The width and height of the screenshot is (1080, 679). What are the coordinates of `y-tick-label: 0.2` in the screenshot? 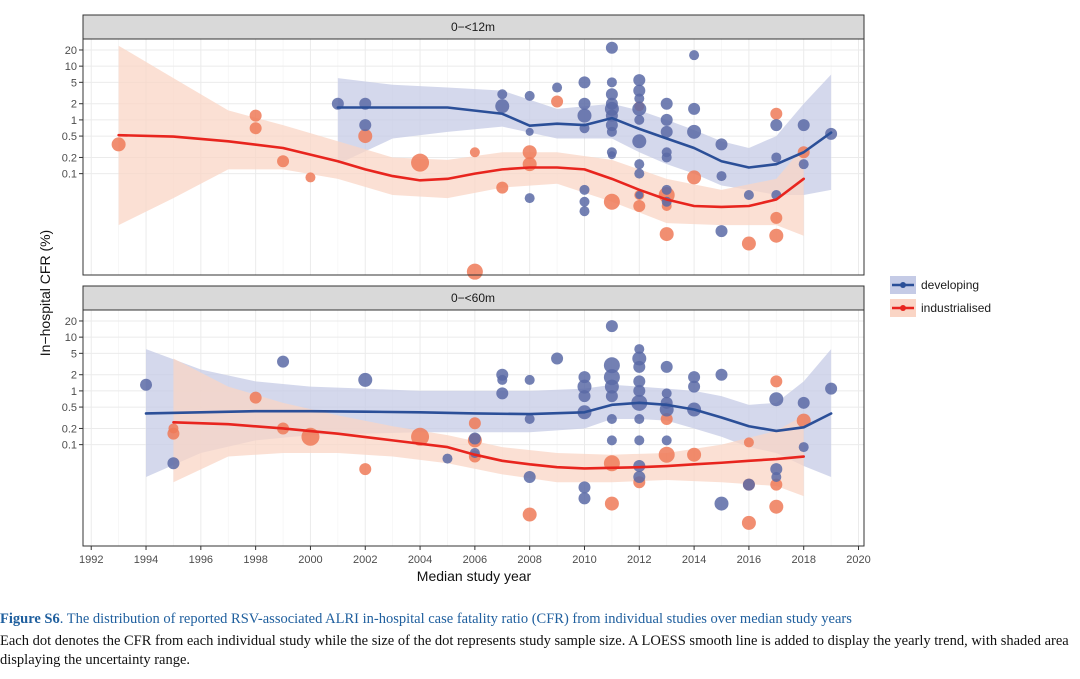 It's located at (69, 158).